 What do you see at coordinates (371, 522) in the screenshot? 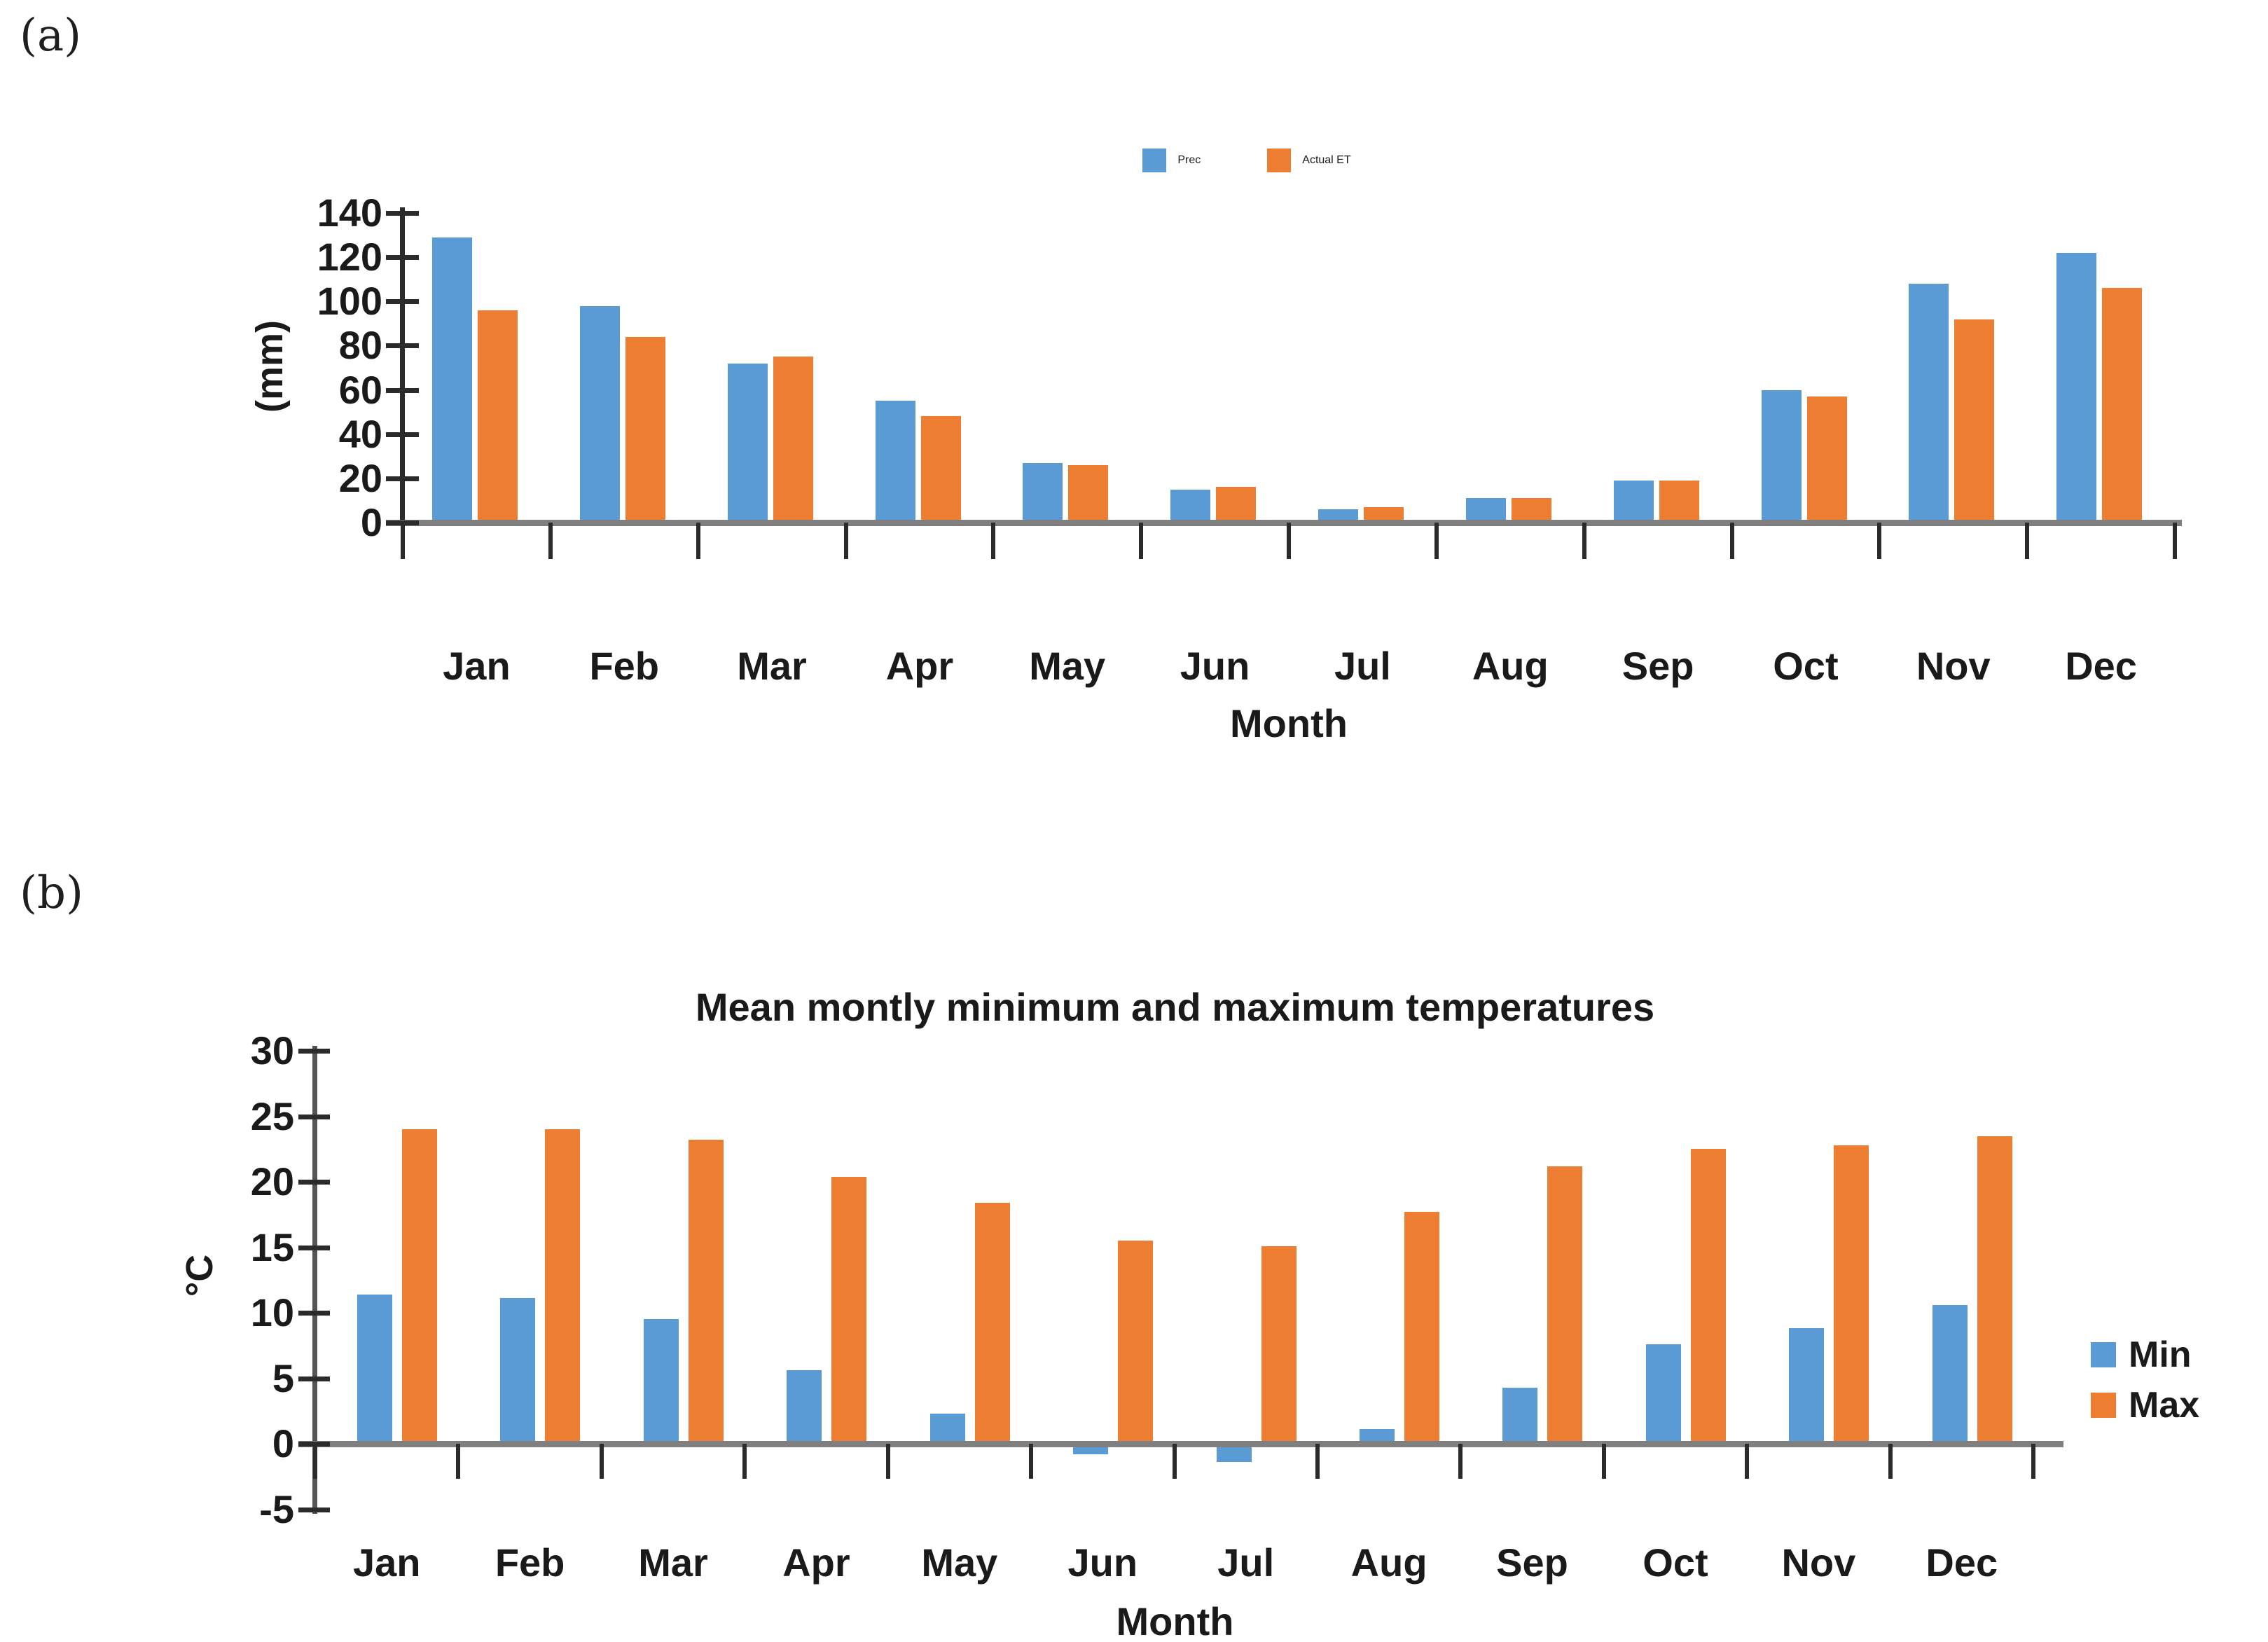
I see `y-tick-label-0: 0` at bounding box center [371, 522].